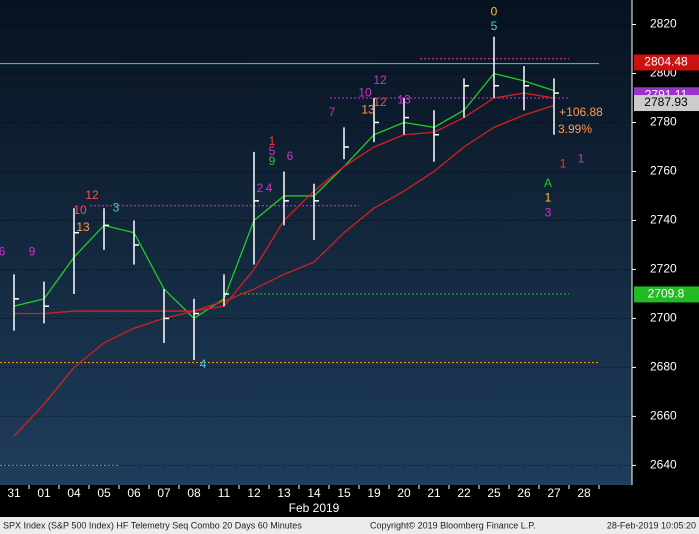 Image resolution: width=699 pixels, height=534 pixels. What do you see at coordinates (284, 493) in the screenshot?
I see `x-tick-label: 13` at bounding box center [284, 493].